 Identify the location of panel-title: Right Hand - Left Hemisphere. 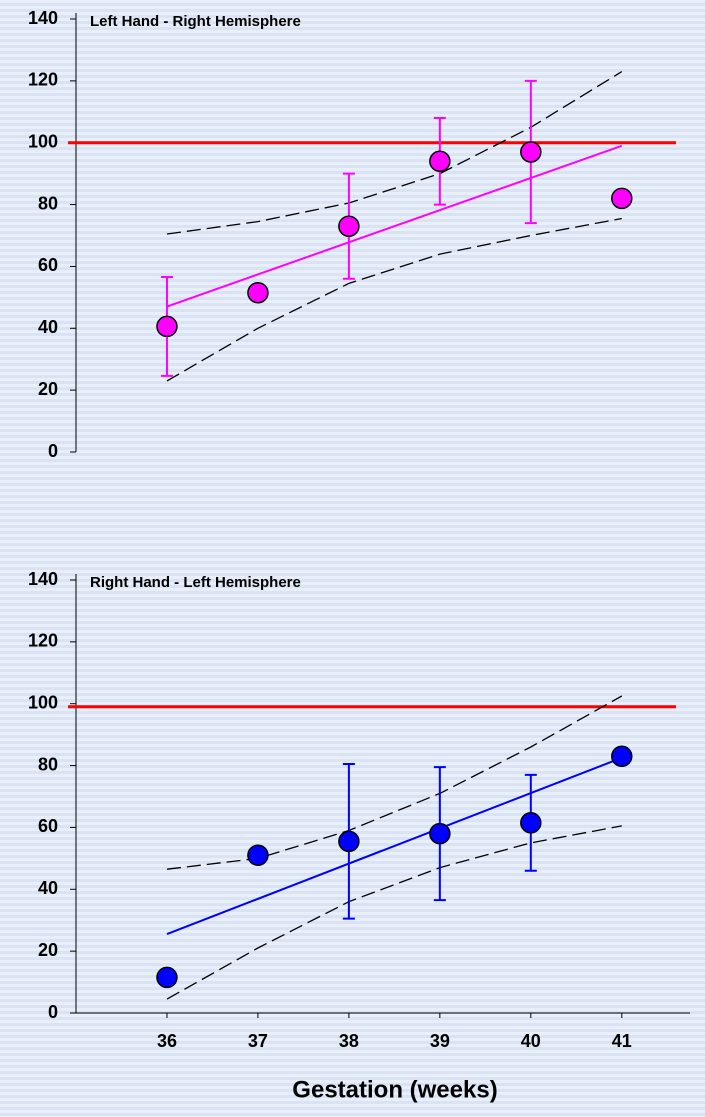
(195, 582).